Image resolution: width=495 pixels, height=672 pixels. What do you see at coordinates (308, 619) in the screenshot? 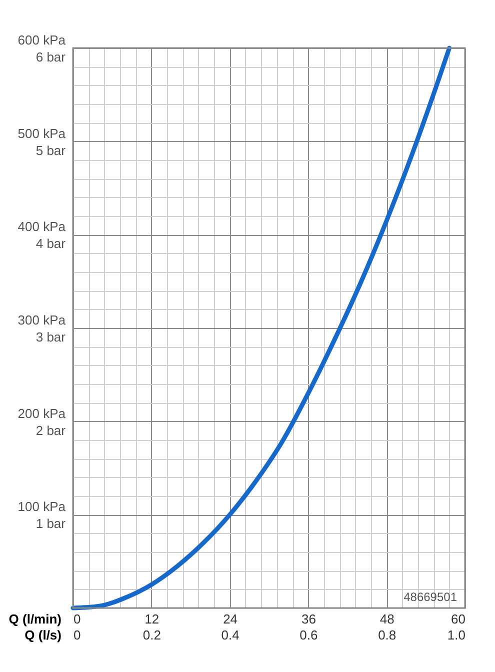
I see `x-tick-label: 36` at bounding box center [308, 619].